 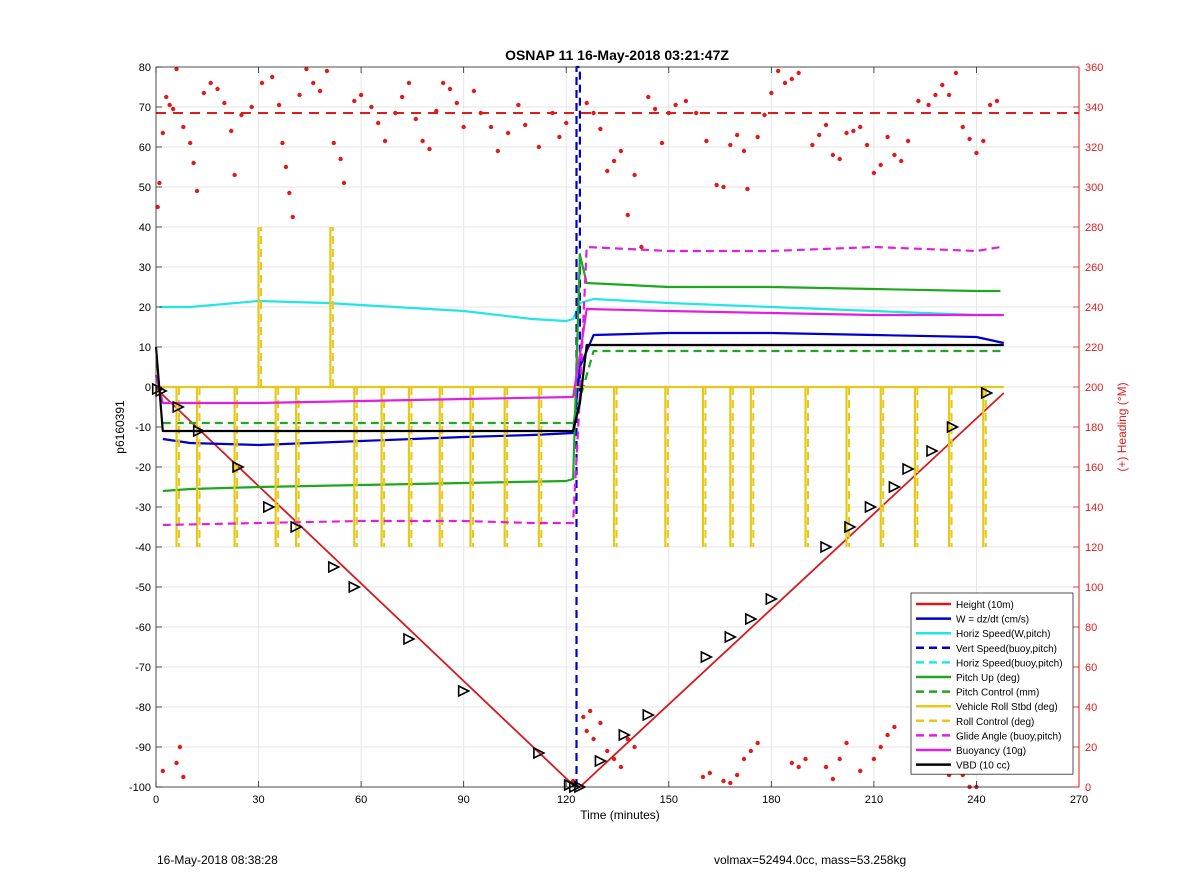 What do you see at coordinates (669, 800) in the screenshot?
I see `x-tick-label: 150` at bounding box center [669, 800].